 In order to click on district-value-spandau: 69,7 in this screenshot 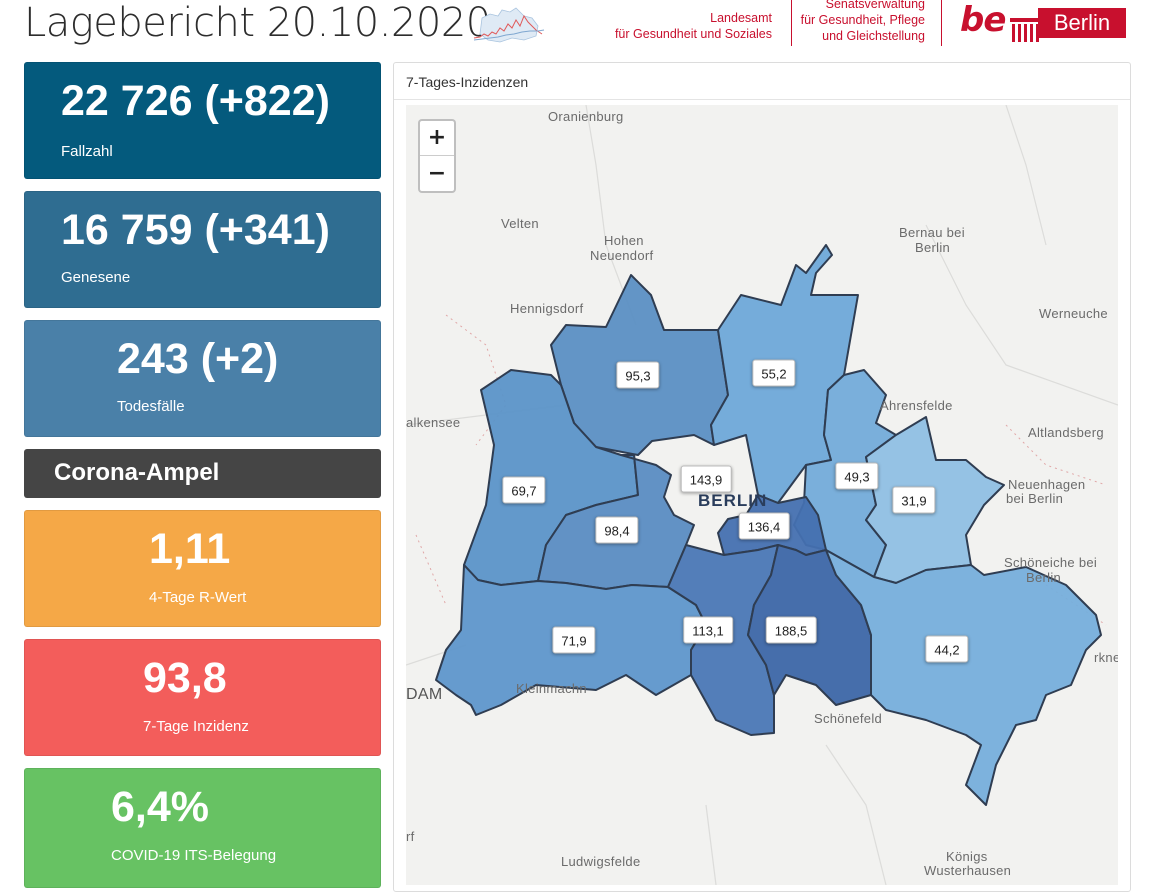, I will do `click(524, 490)`.